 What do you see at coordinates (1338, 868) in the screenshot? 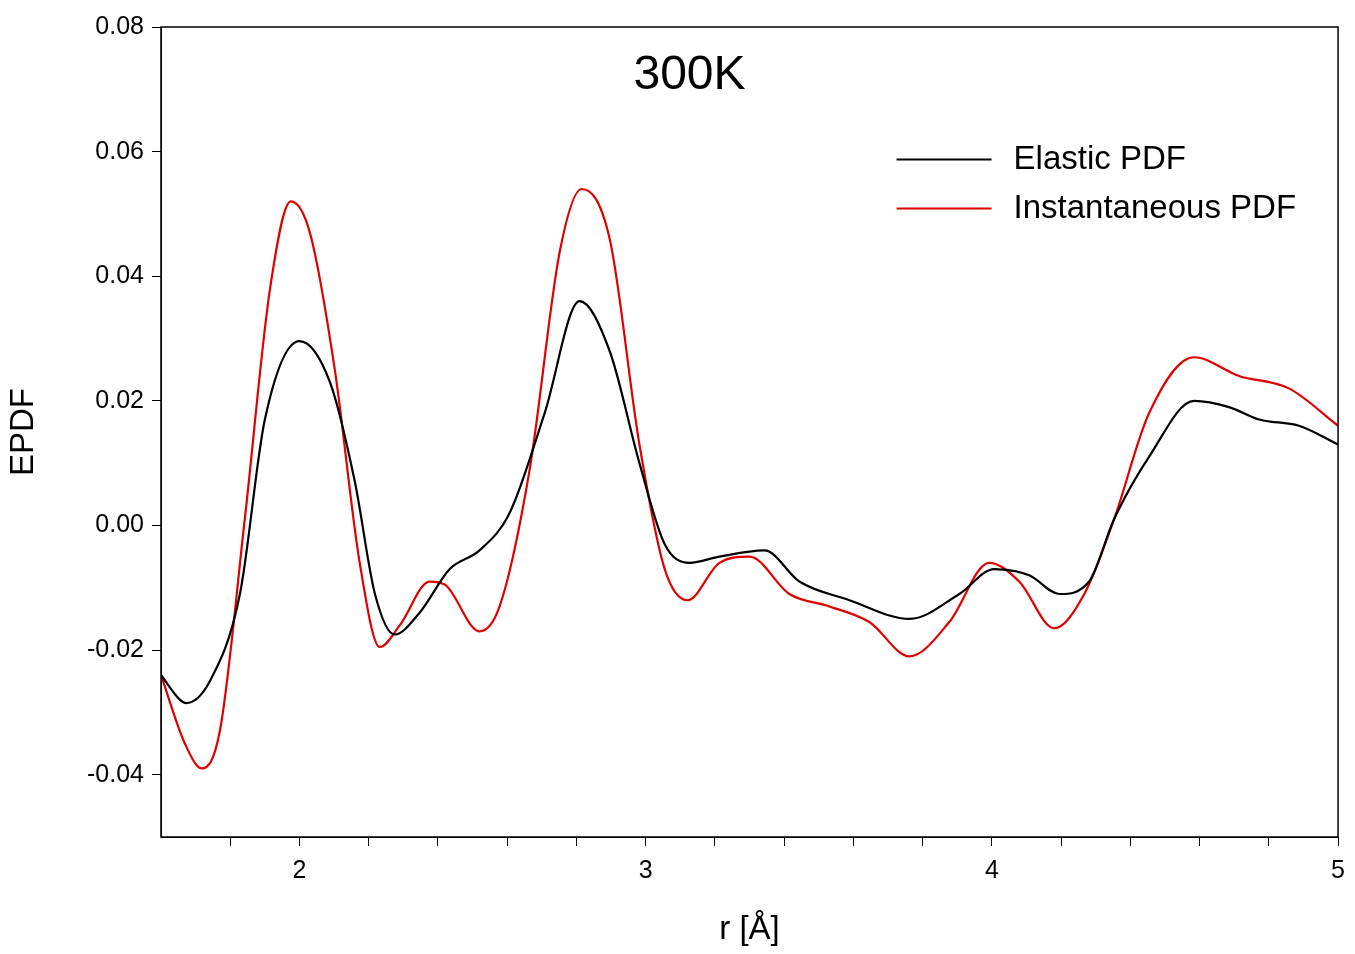
I see `x-tick-label: 5` at bounding box center [1338, 868].